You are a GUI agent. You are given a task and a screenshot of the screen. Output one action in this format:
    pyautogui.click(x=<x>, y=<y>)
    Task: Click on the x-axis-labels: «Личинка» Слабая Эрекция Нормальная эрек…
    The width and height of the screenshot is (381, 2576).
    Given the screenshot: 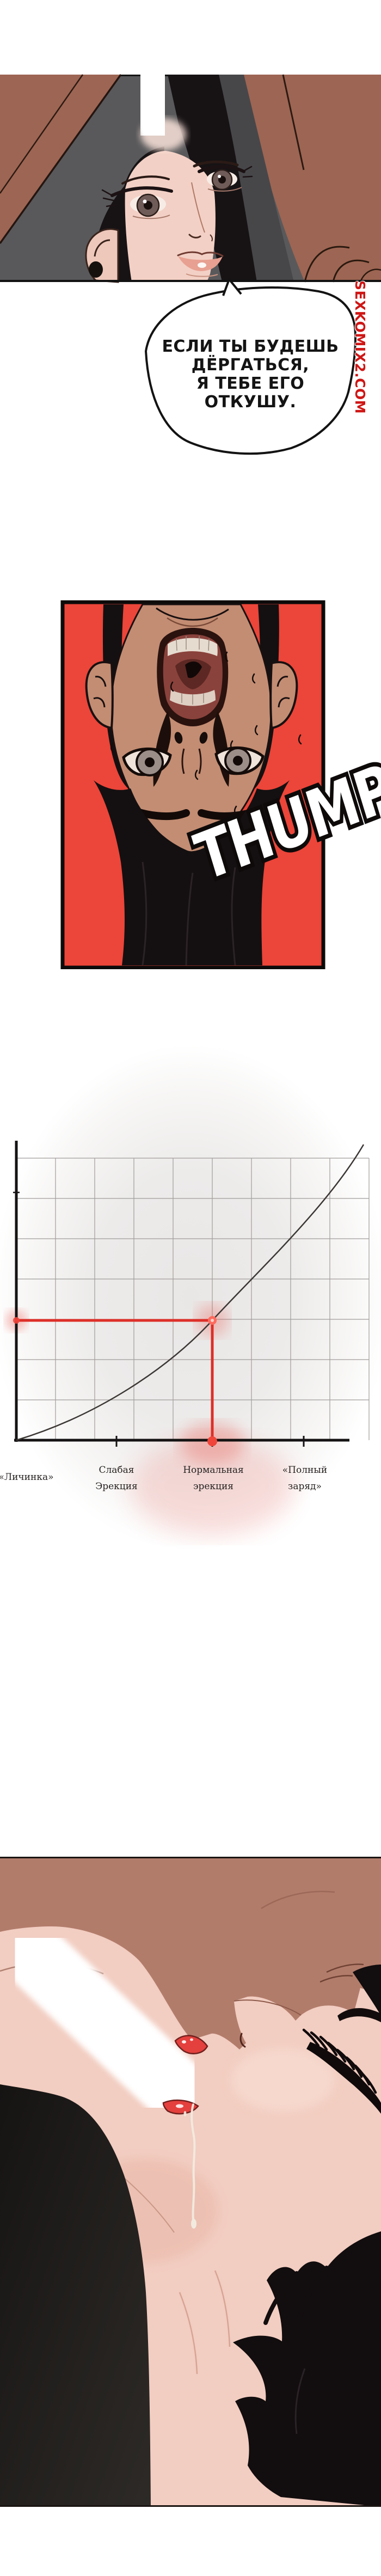 What is the action you would take?
    pyautogui.click(x=163, y=1478)
    